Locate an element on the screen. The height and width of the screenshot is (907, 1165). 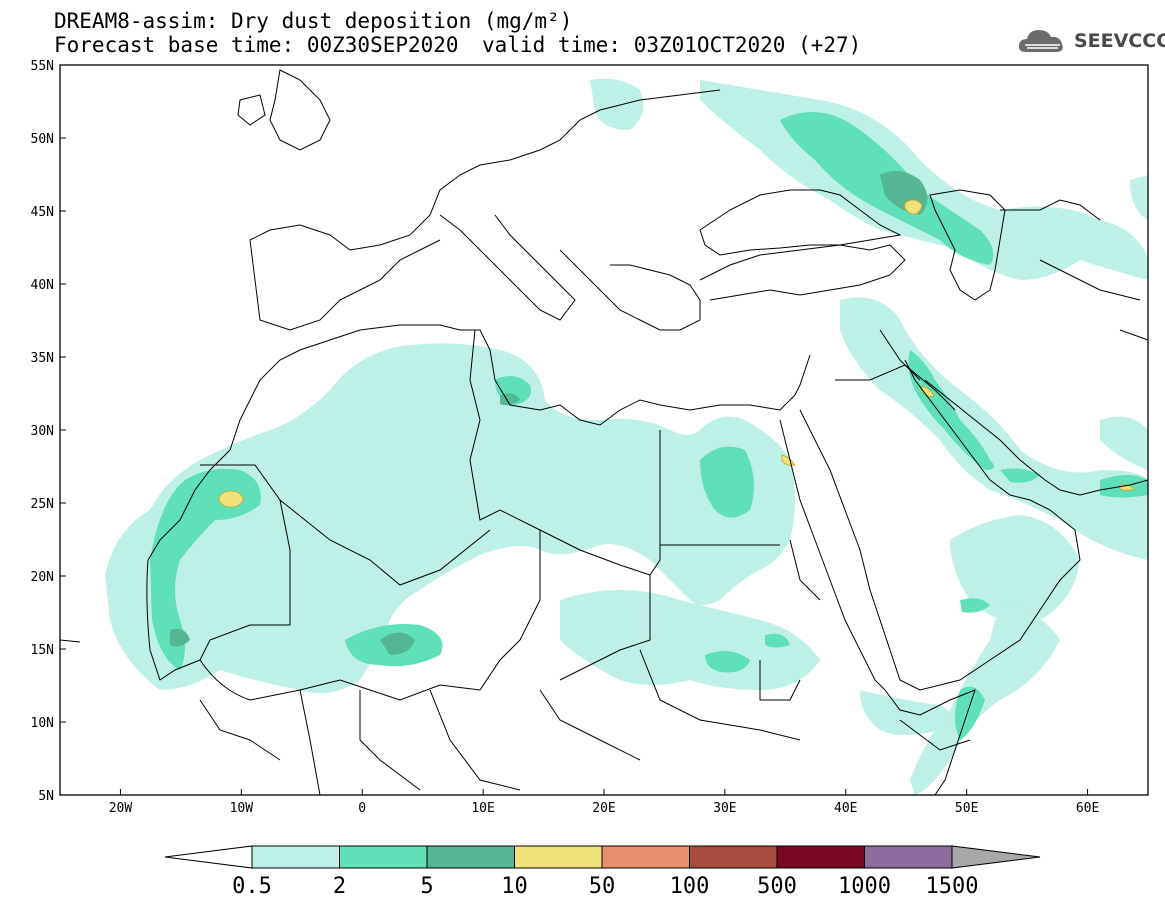
lat-tick-label: 30N is located at coordinates (42, 431).